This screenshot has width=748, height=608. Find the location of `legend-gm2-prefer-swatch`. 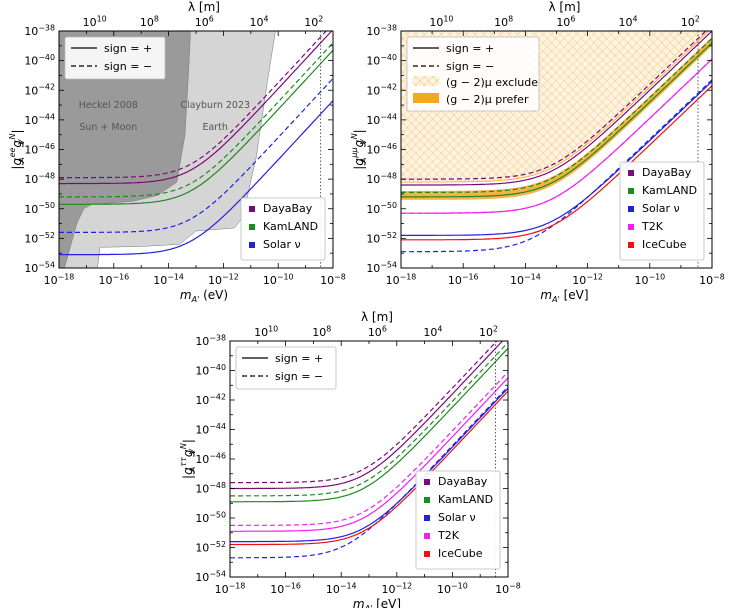

legend-gm2-prefer-swatch is located at coordinates (426, 98).